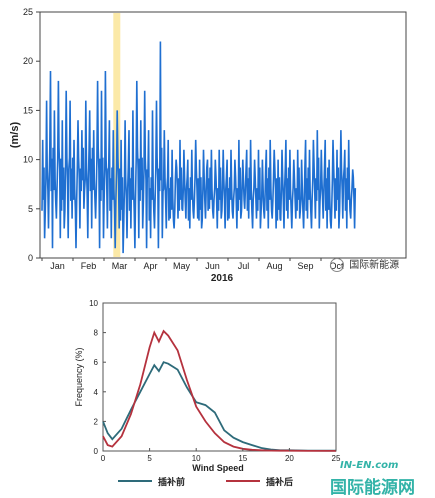 The width and height of the screenshot is (435, 498). I want to click on x-tick-label: Apr, so click(150, 266).